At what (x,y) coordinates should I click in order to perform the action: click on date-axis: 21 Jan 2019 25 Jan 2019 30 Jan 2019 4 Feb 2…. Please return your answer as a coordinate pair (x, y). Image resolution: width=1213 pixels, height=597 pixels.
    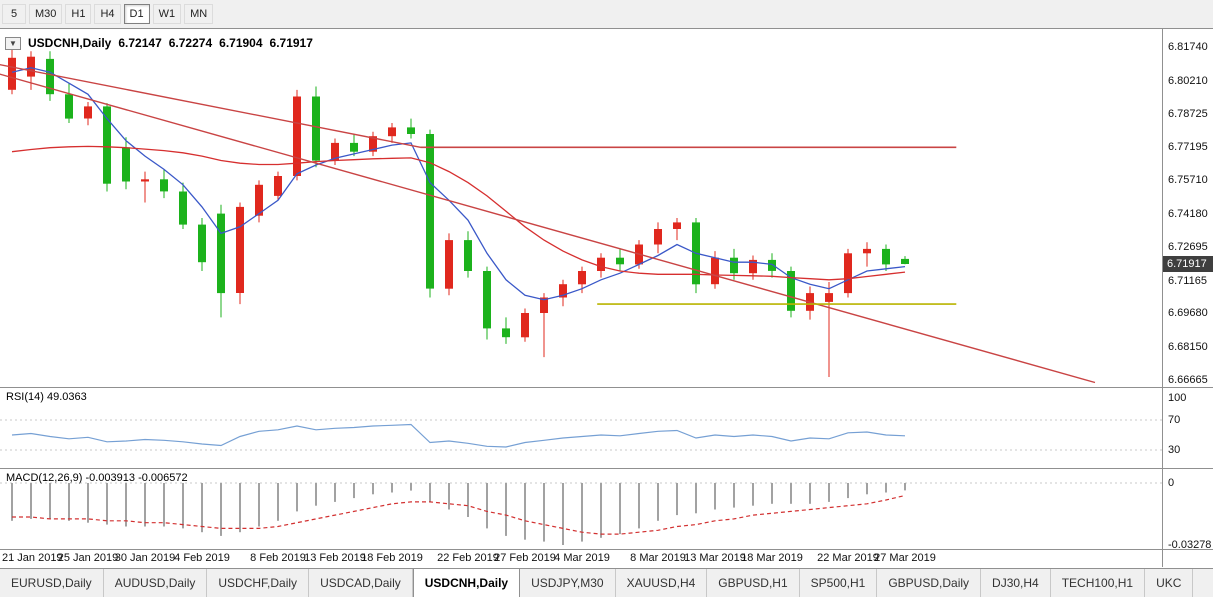
    Looking at the image, I should click on (581, 558).